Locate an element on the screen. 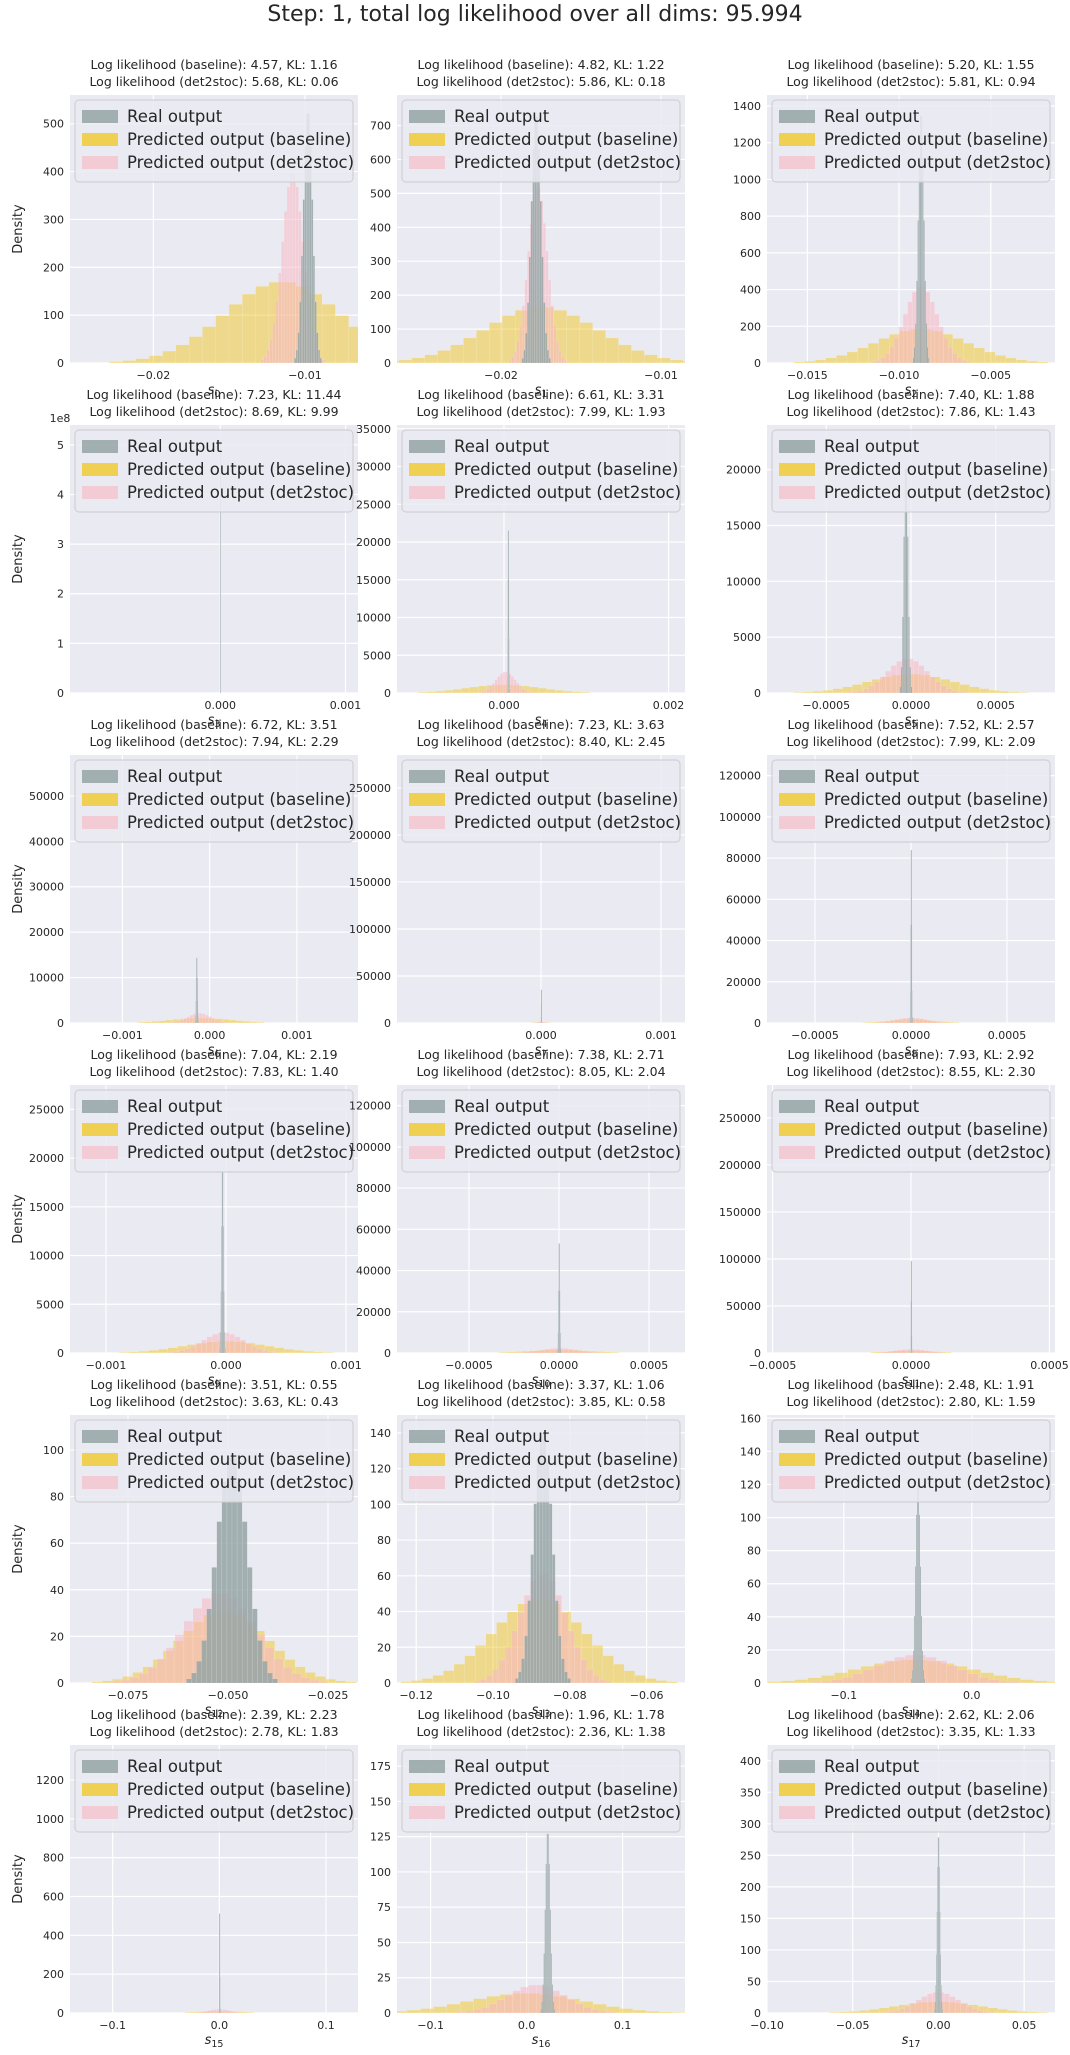 The height and width of the screenshot is (2055, 1070). legend-box is located at coordinates (541, 1131).